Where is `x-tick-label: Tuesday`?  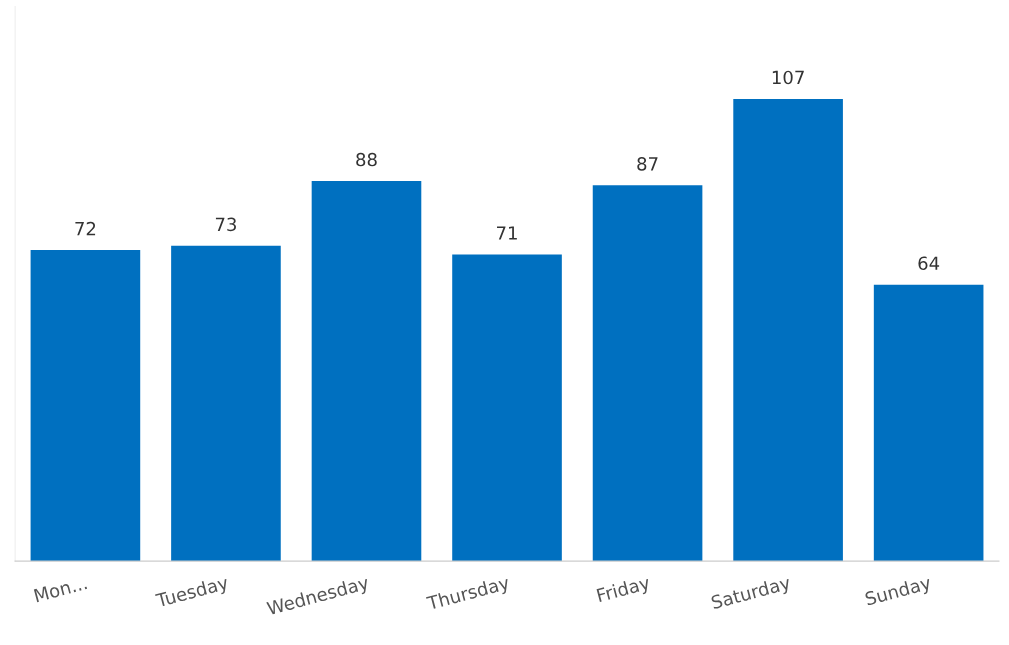 x-tick-label: Tuesday is located at coordinates (192, 593).